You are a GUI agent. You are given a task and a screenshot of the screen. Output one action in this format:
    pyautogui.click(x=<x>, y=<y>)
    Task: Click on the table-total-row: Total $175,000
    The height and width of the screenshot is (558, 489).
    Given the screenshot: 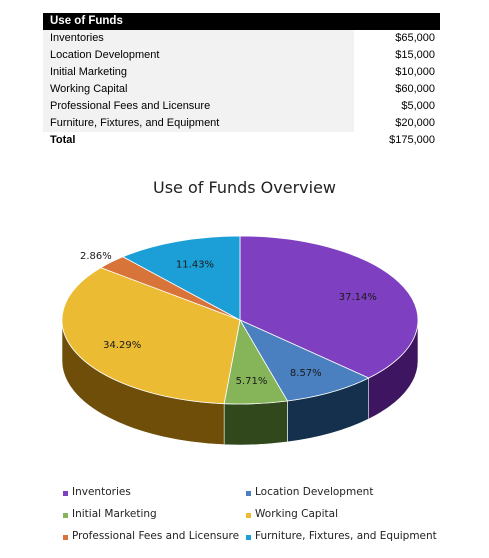 What is the action you would take?
    pyautogui.click(x=241, y=140)
    